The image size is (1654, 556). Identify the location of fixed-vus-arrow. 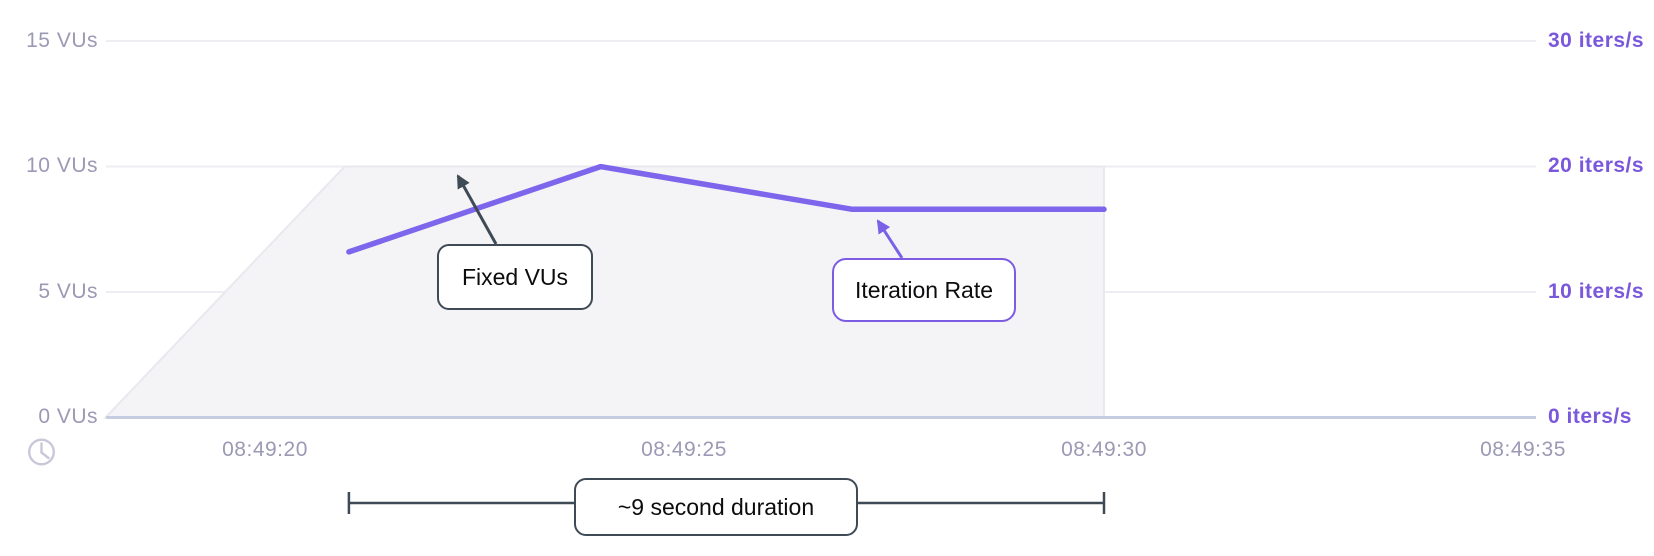
(477, 209).